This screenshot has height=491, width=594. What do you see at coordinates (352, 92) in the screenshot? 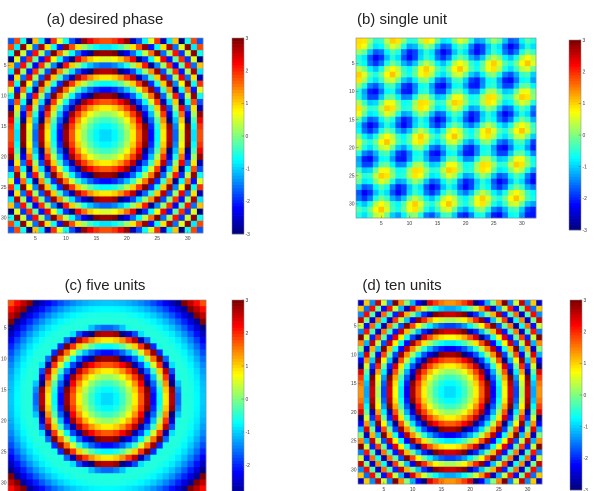
I see `y-tick-label: 10` at bounding box center [352, 92].